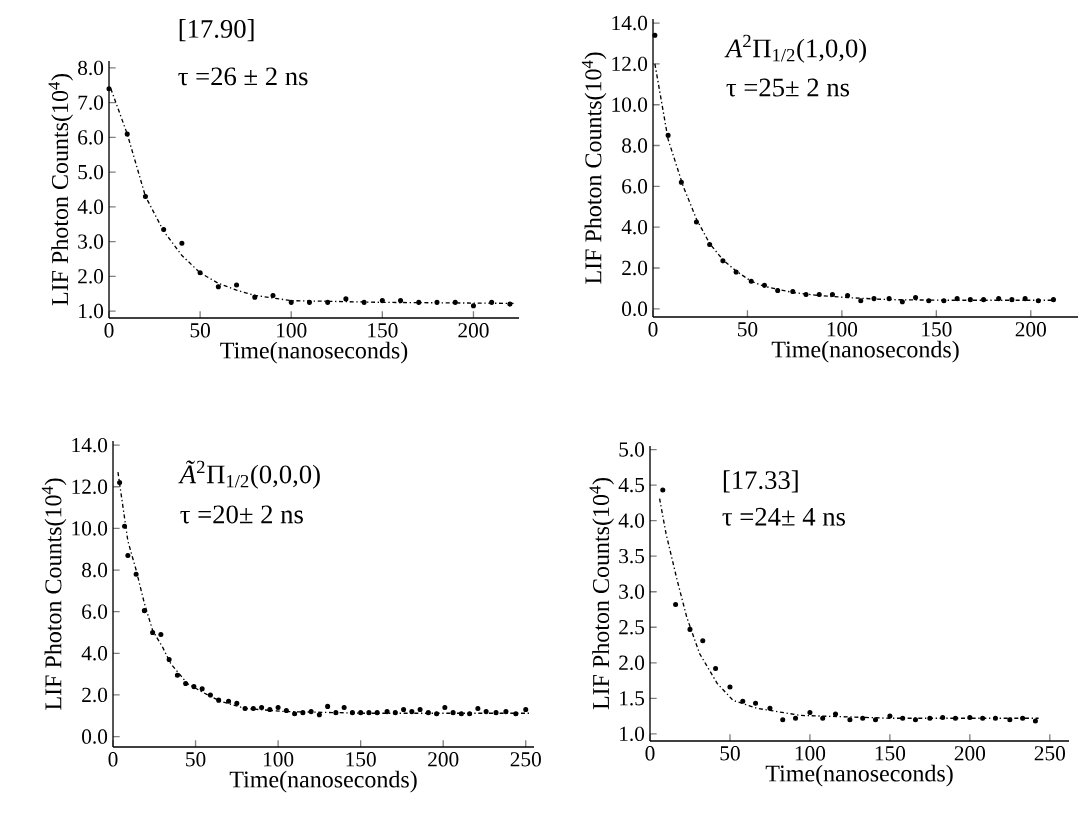 The width and height of the screenshot is (1081, 813). Describe the element at coordinates (784, 516) in the screenshot. I see `annotation: τ =24± 4 ns` at that location.